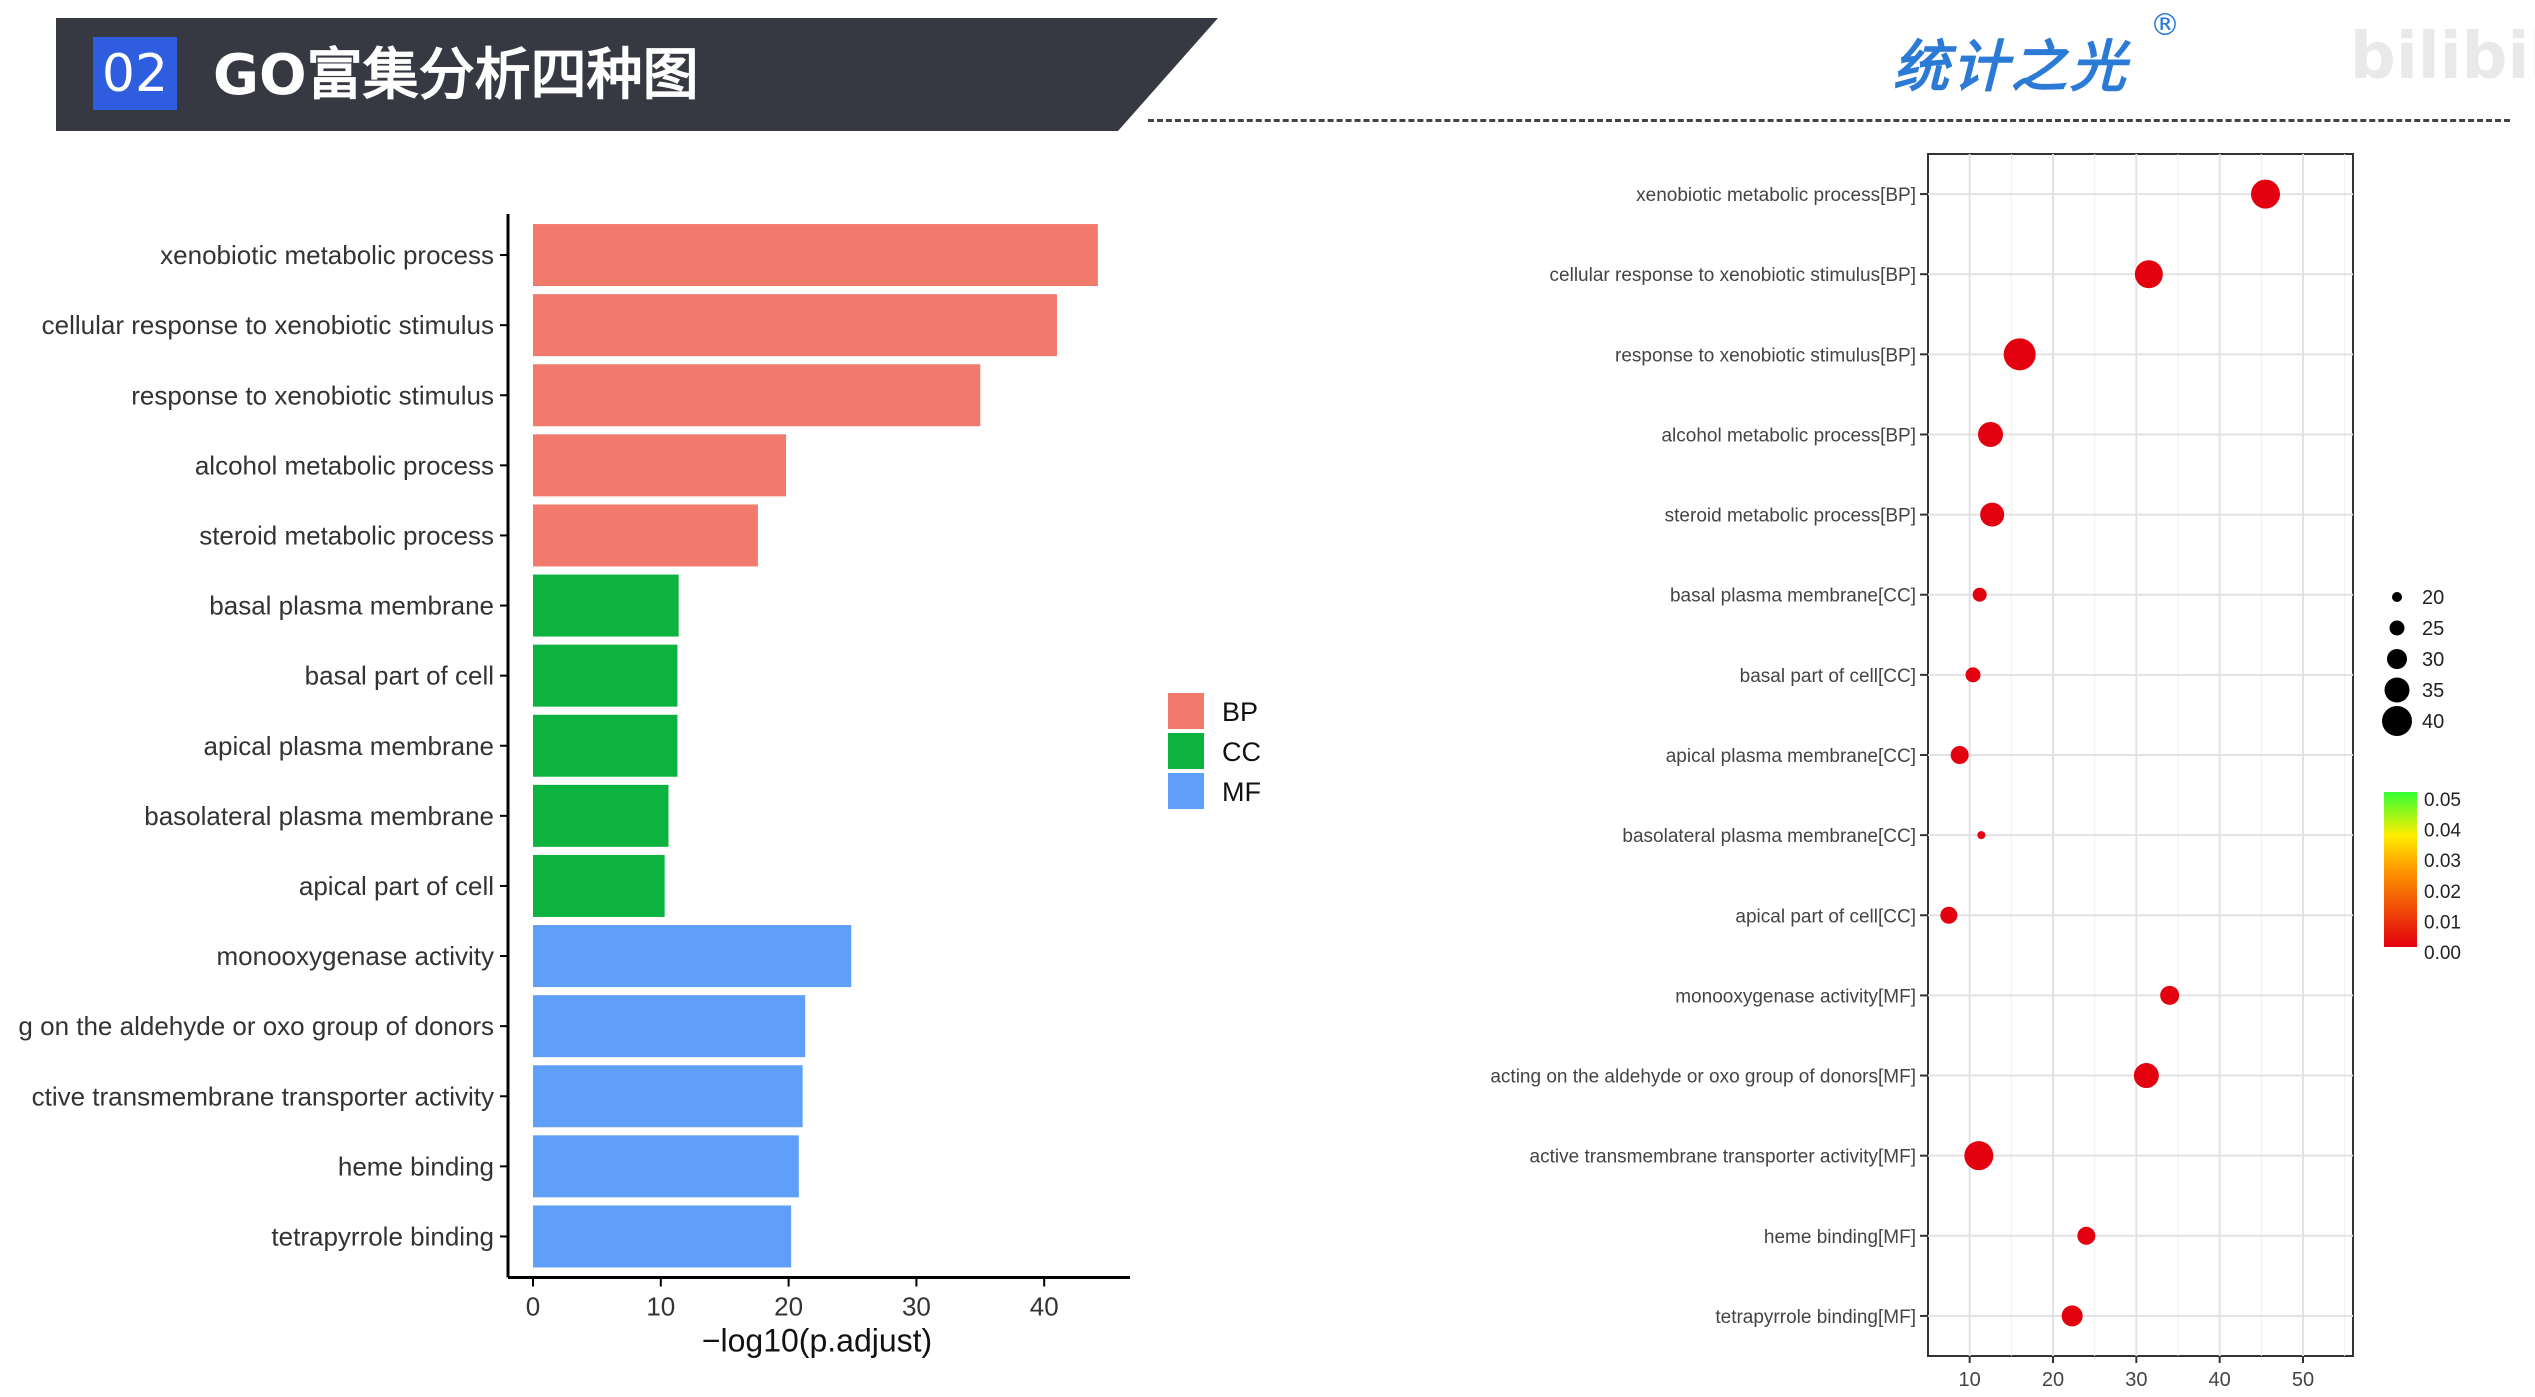 The height and width of the screenshot is (1397, 2535). Describe the element at coordinates (2433, 691) in the screenshot. I see `size-legend-label-35: 35` at that location.